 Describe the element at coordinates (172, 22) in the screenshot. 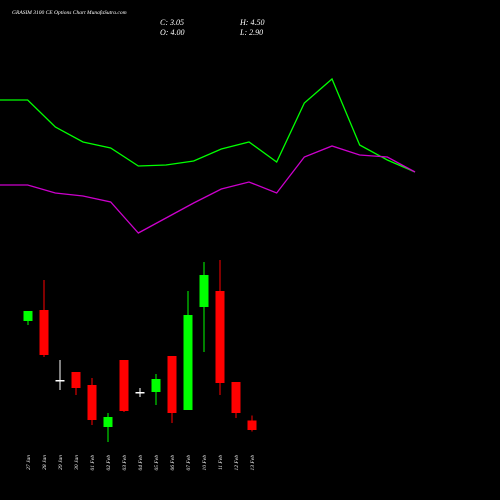

I see `ohlc-close: C: 3.05` at that location.